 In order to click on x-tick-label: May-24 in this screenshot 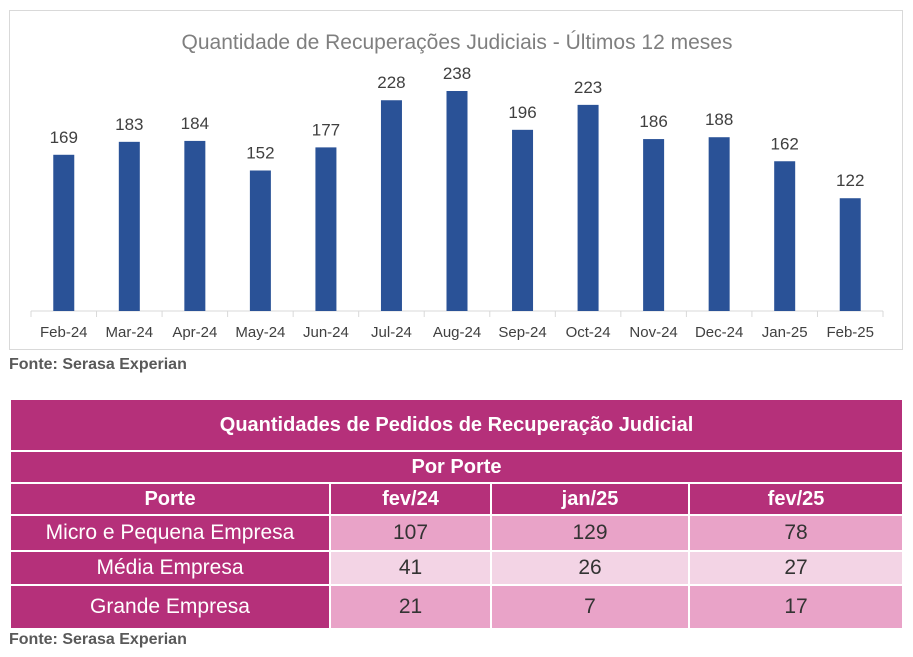, I will do `click(260, 332)`.